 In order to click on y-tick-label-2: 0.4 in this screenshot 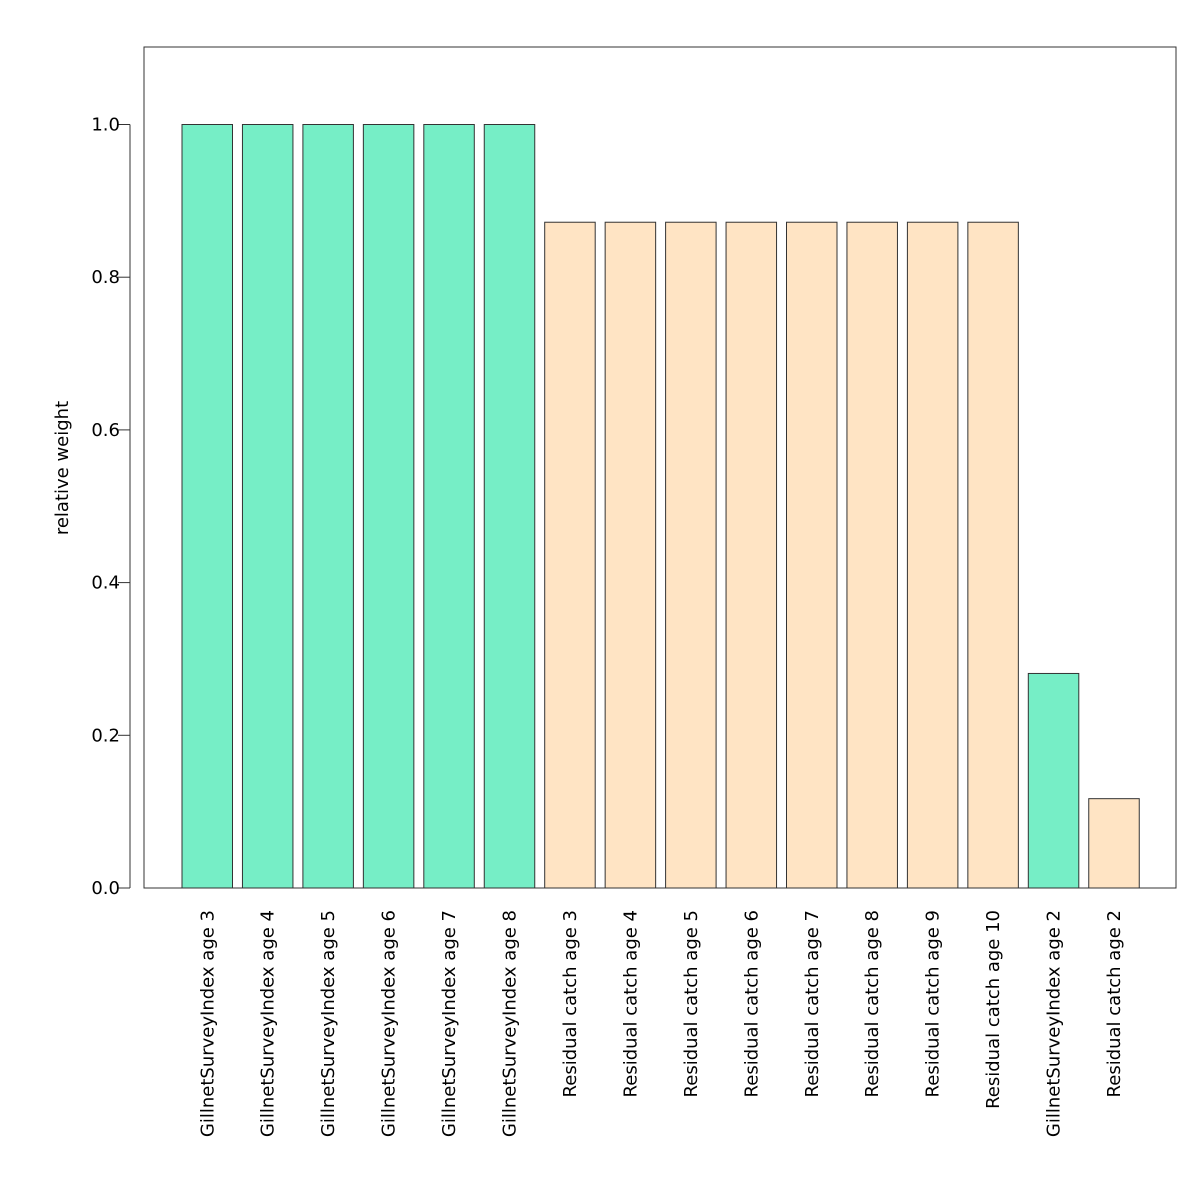, I will do `click(105, 583)`.